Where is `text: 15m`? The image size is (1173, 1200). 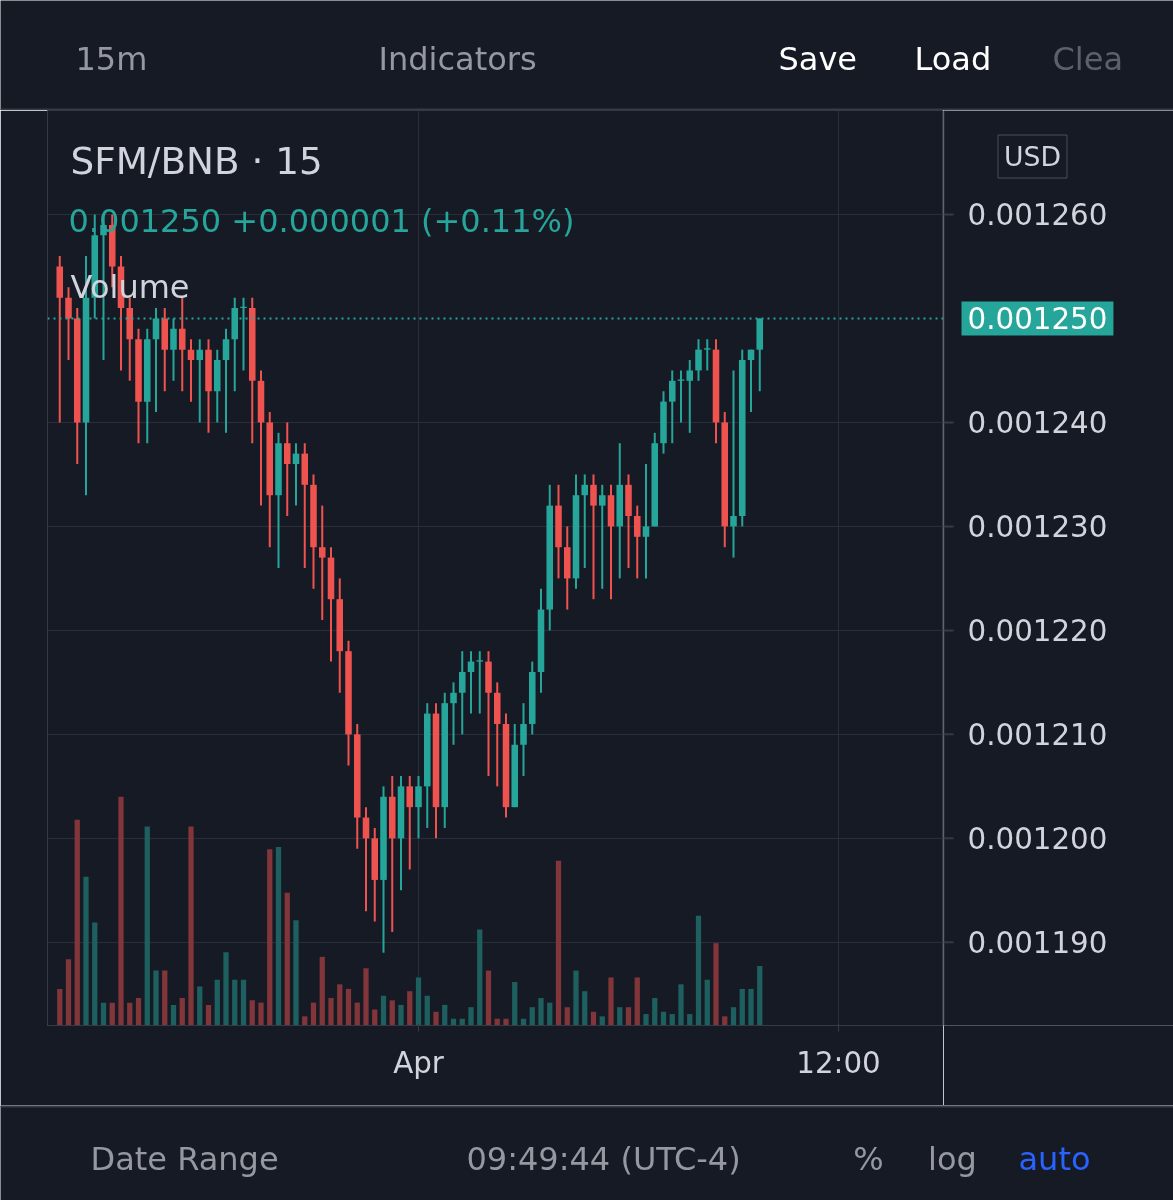 text: 15m is located at coordinates (111, 58).